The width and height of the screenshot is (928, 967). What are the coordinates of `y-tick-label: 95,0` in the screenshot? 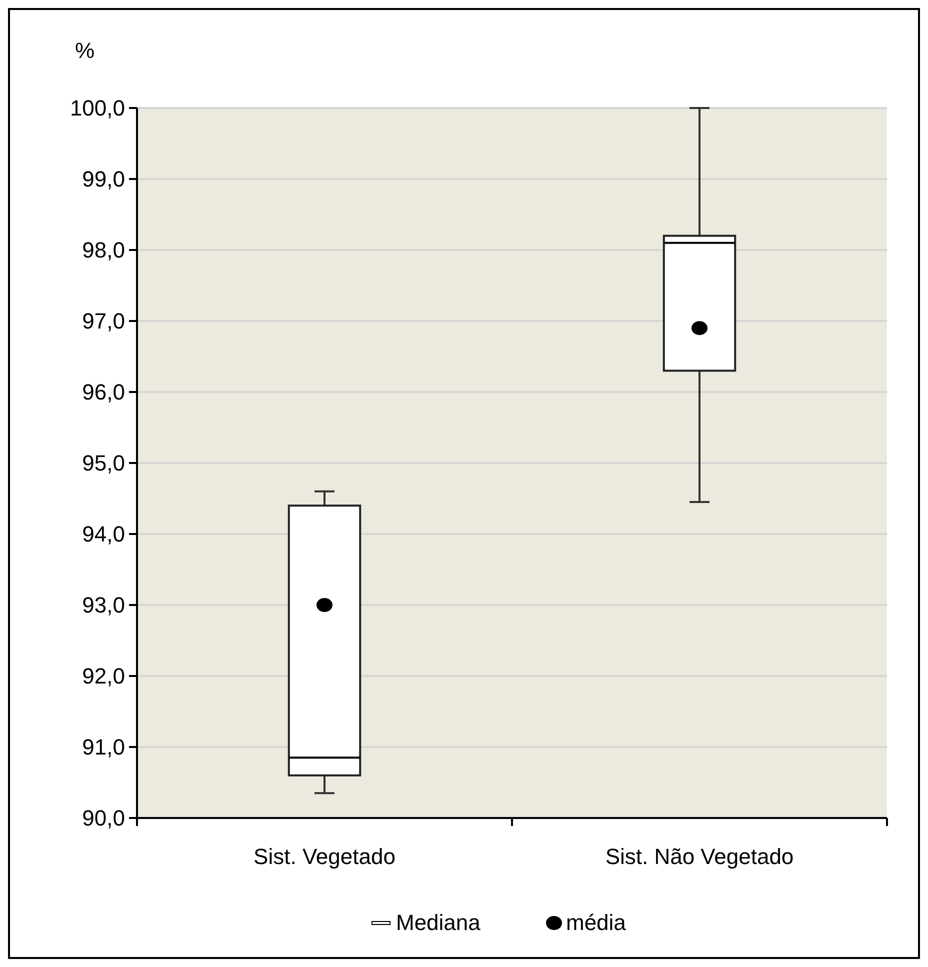 It's located at (103, 463).